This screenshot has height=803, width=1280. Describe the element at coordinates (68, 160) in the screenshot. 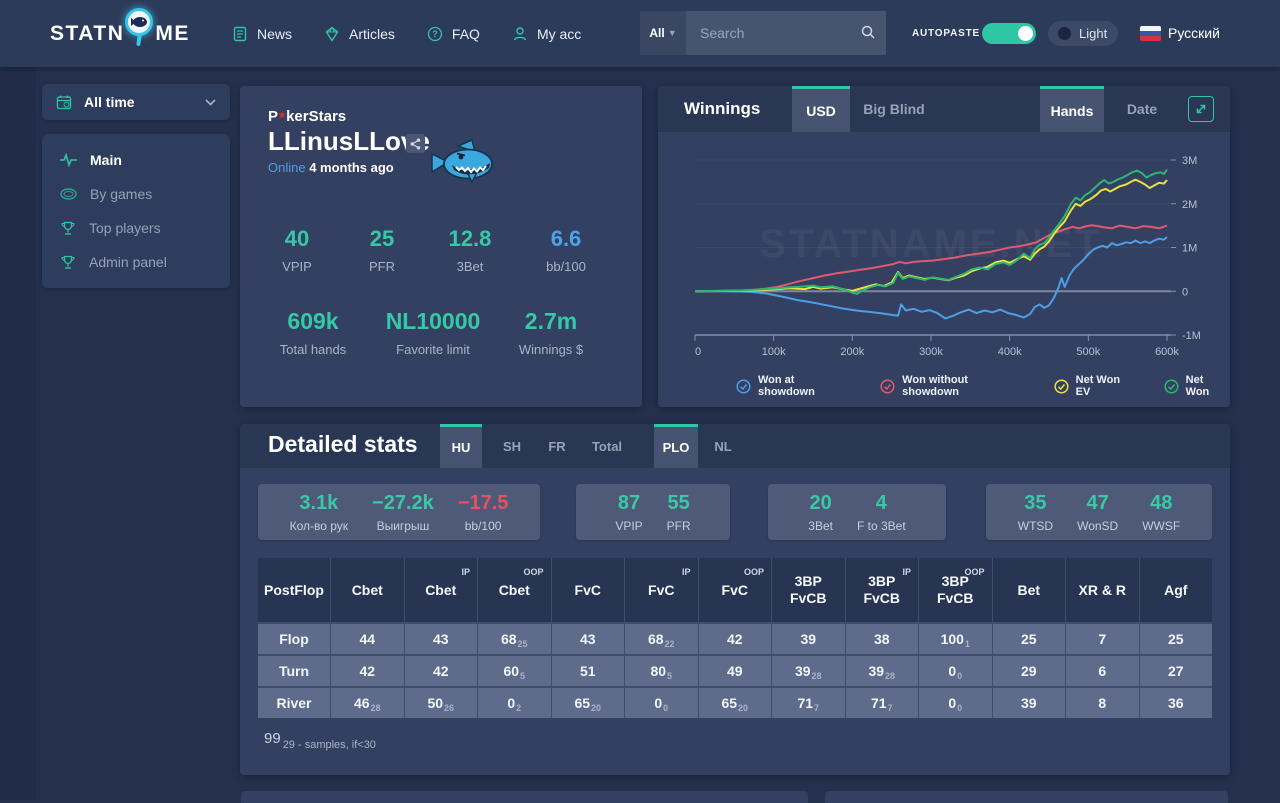

I see `pulse-icon` at that location.